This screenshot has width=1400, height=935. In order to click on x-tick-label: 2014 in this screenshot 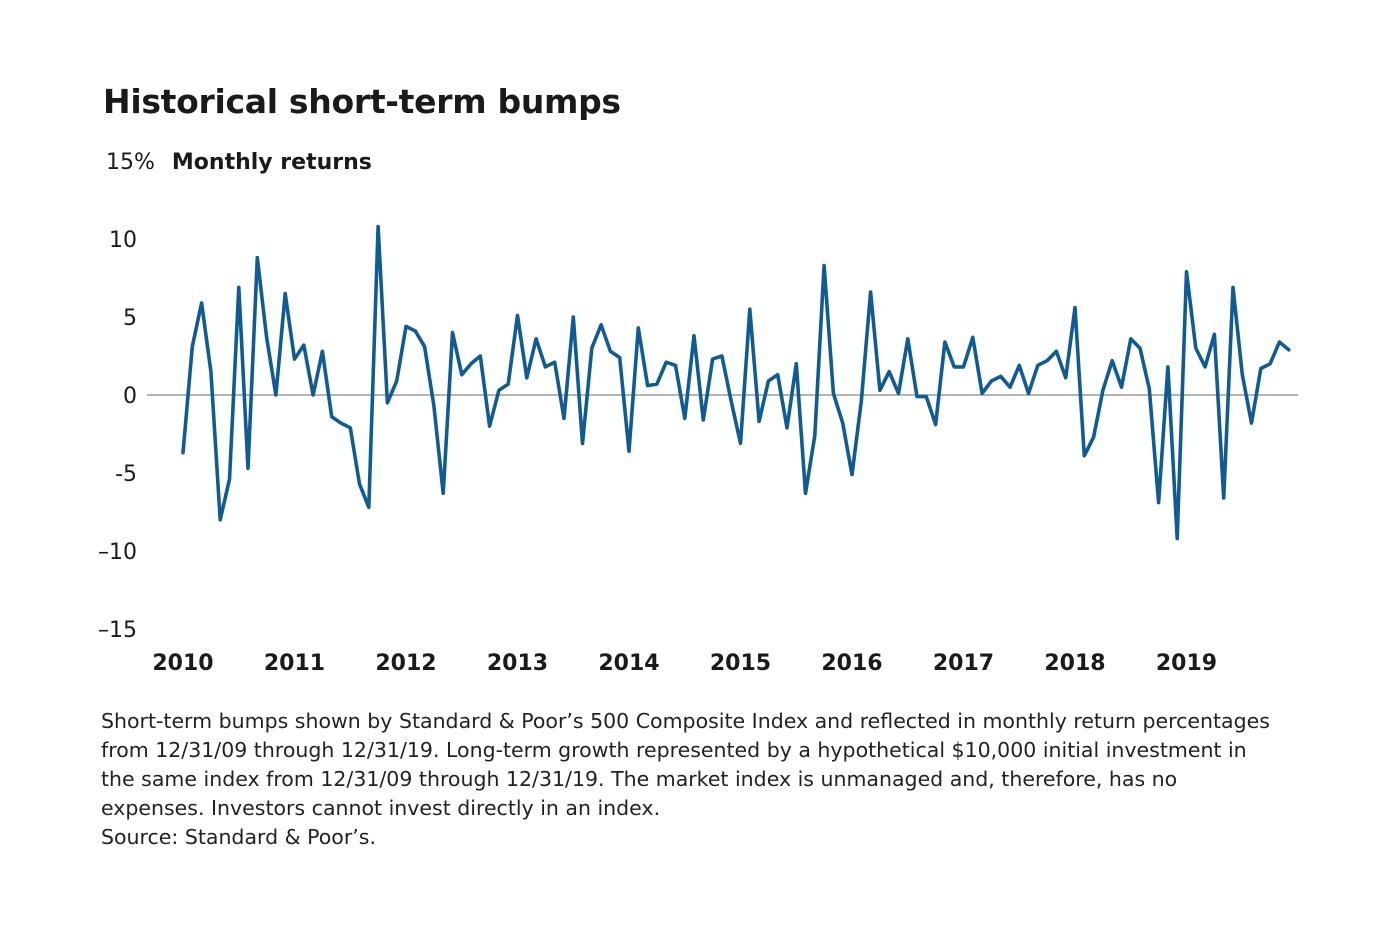, I will do `click(628, 663)`.